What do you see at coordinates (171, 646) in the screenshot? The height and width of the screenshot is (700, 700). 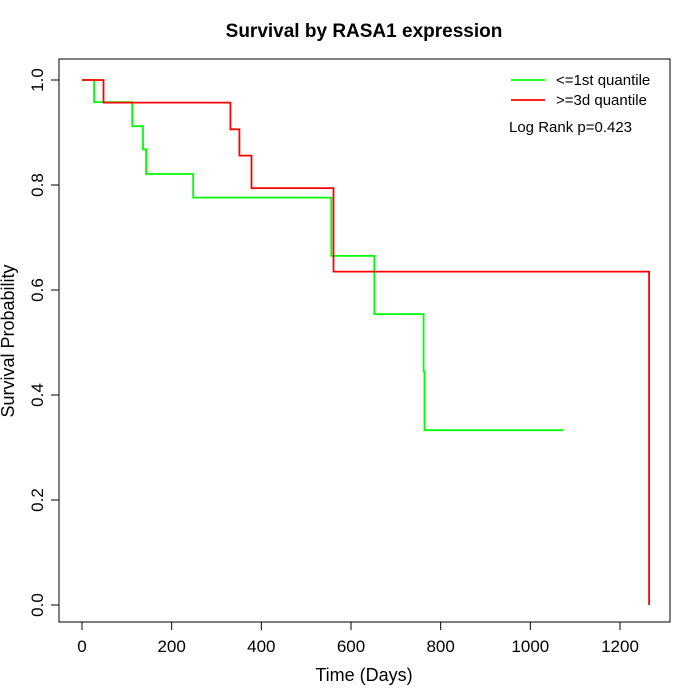 I see `x-tick-label: 200` at bounding box center [171, 646].